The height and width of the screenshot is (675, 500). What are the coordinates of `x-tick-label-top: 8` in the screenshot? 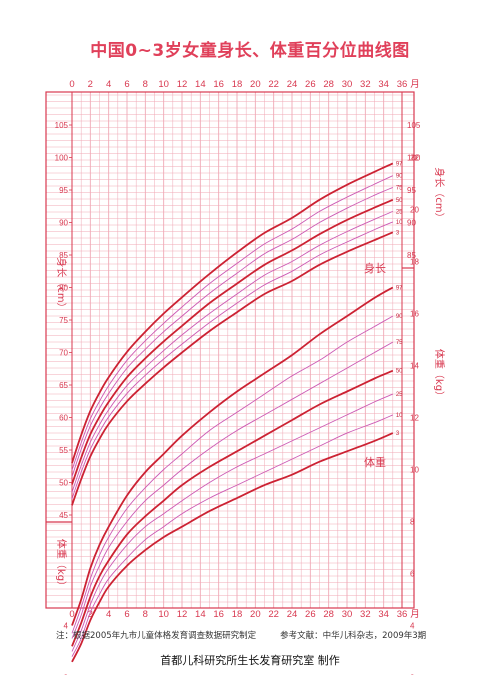 It's located at (145, 84).